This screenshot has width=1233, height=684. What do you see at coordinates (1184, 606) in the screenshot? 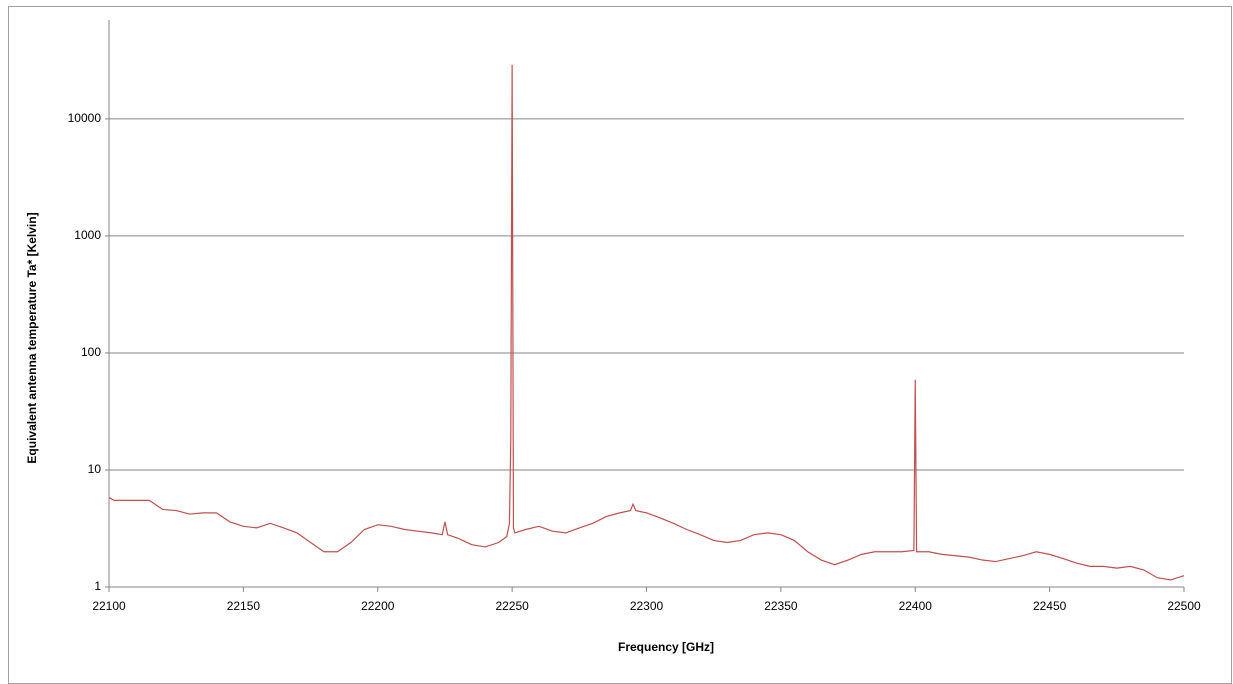
I see `x-tick-label: 22500` at bounding box center [1184, 606].